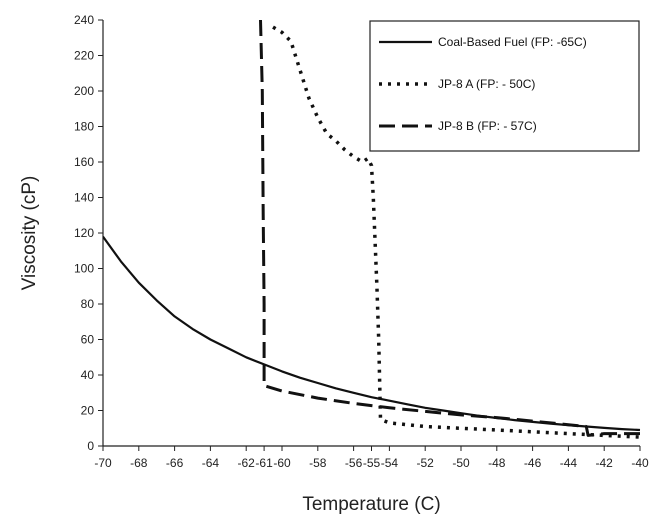  I want to click on legend-label-2: JP-8 A (FP: - 50C), so click(486, 84).